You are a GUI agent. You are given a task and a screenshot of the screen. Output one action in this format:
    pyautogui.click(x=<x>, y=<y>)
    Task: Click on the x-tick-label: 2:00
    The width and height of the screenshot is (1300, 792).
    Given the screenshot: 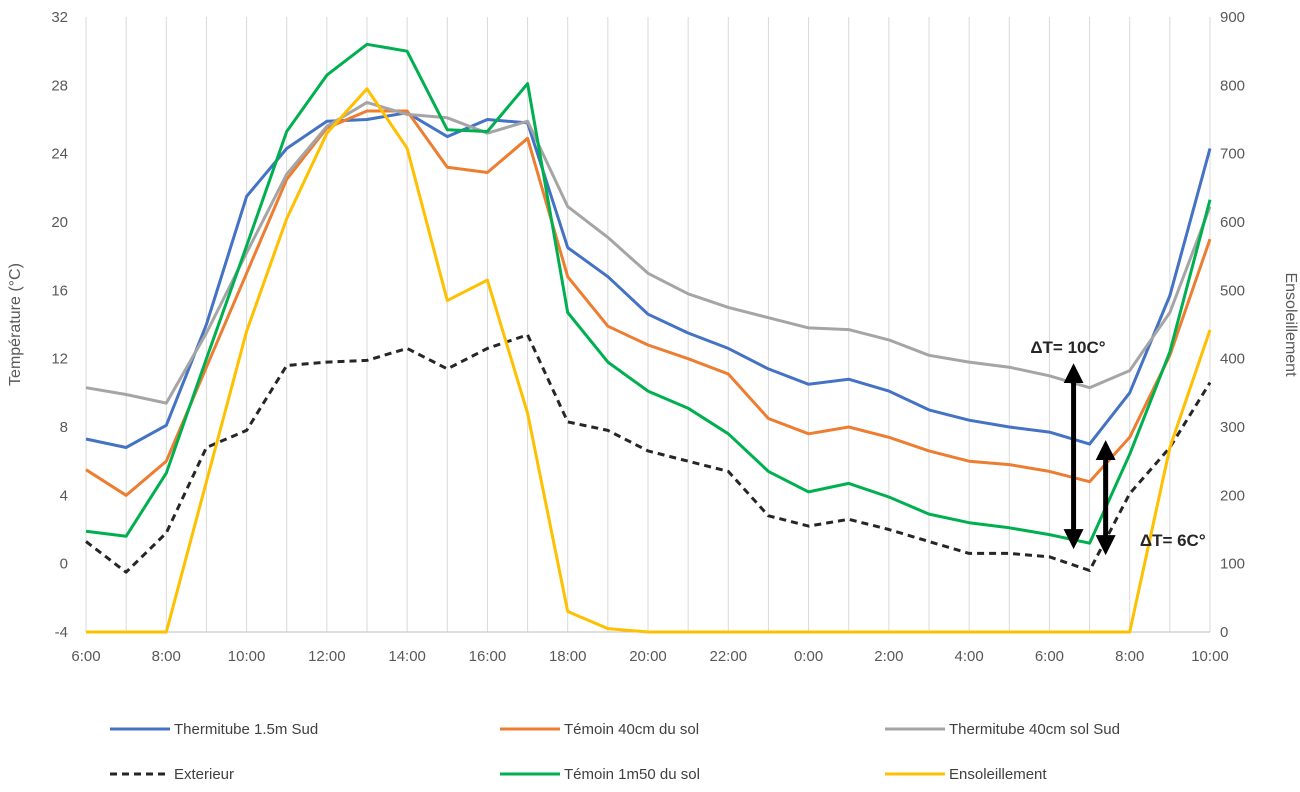 What is the action you would take?
    pyautogui.click(x=888, y=656)
    